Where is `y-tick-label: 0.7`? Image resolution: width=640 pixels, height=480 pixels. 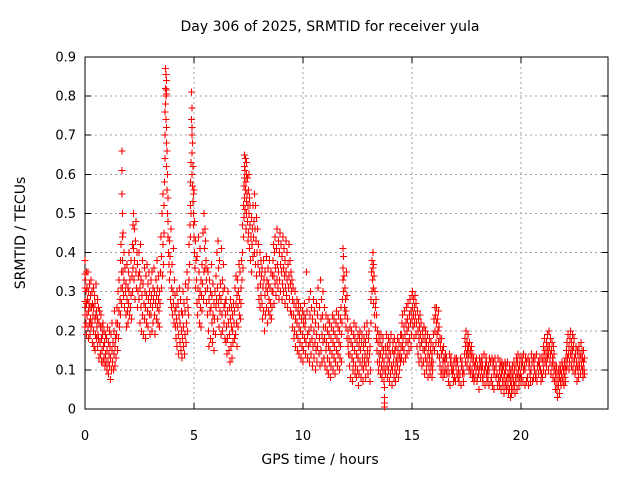 y-tick-label: 0.7 is located at coordinates (65, 136).